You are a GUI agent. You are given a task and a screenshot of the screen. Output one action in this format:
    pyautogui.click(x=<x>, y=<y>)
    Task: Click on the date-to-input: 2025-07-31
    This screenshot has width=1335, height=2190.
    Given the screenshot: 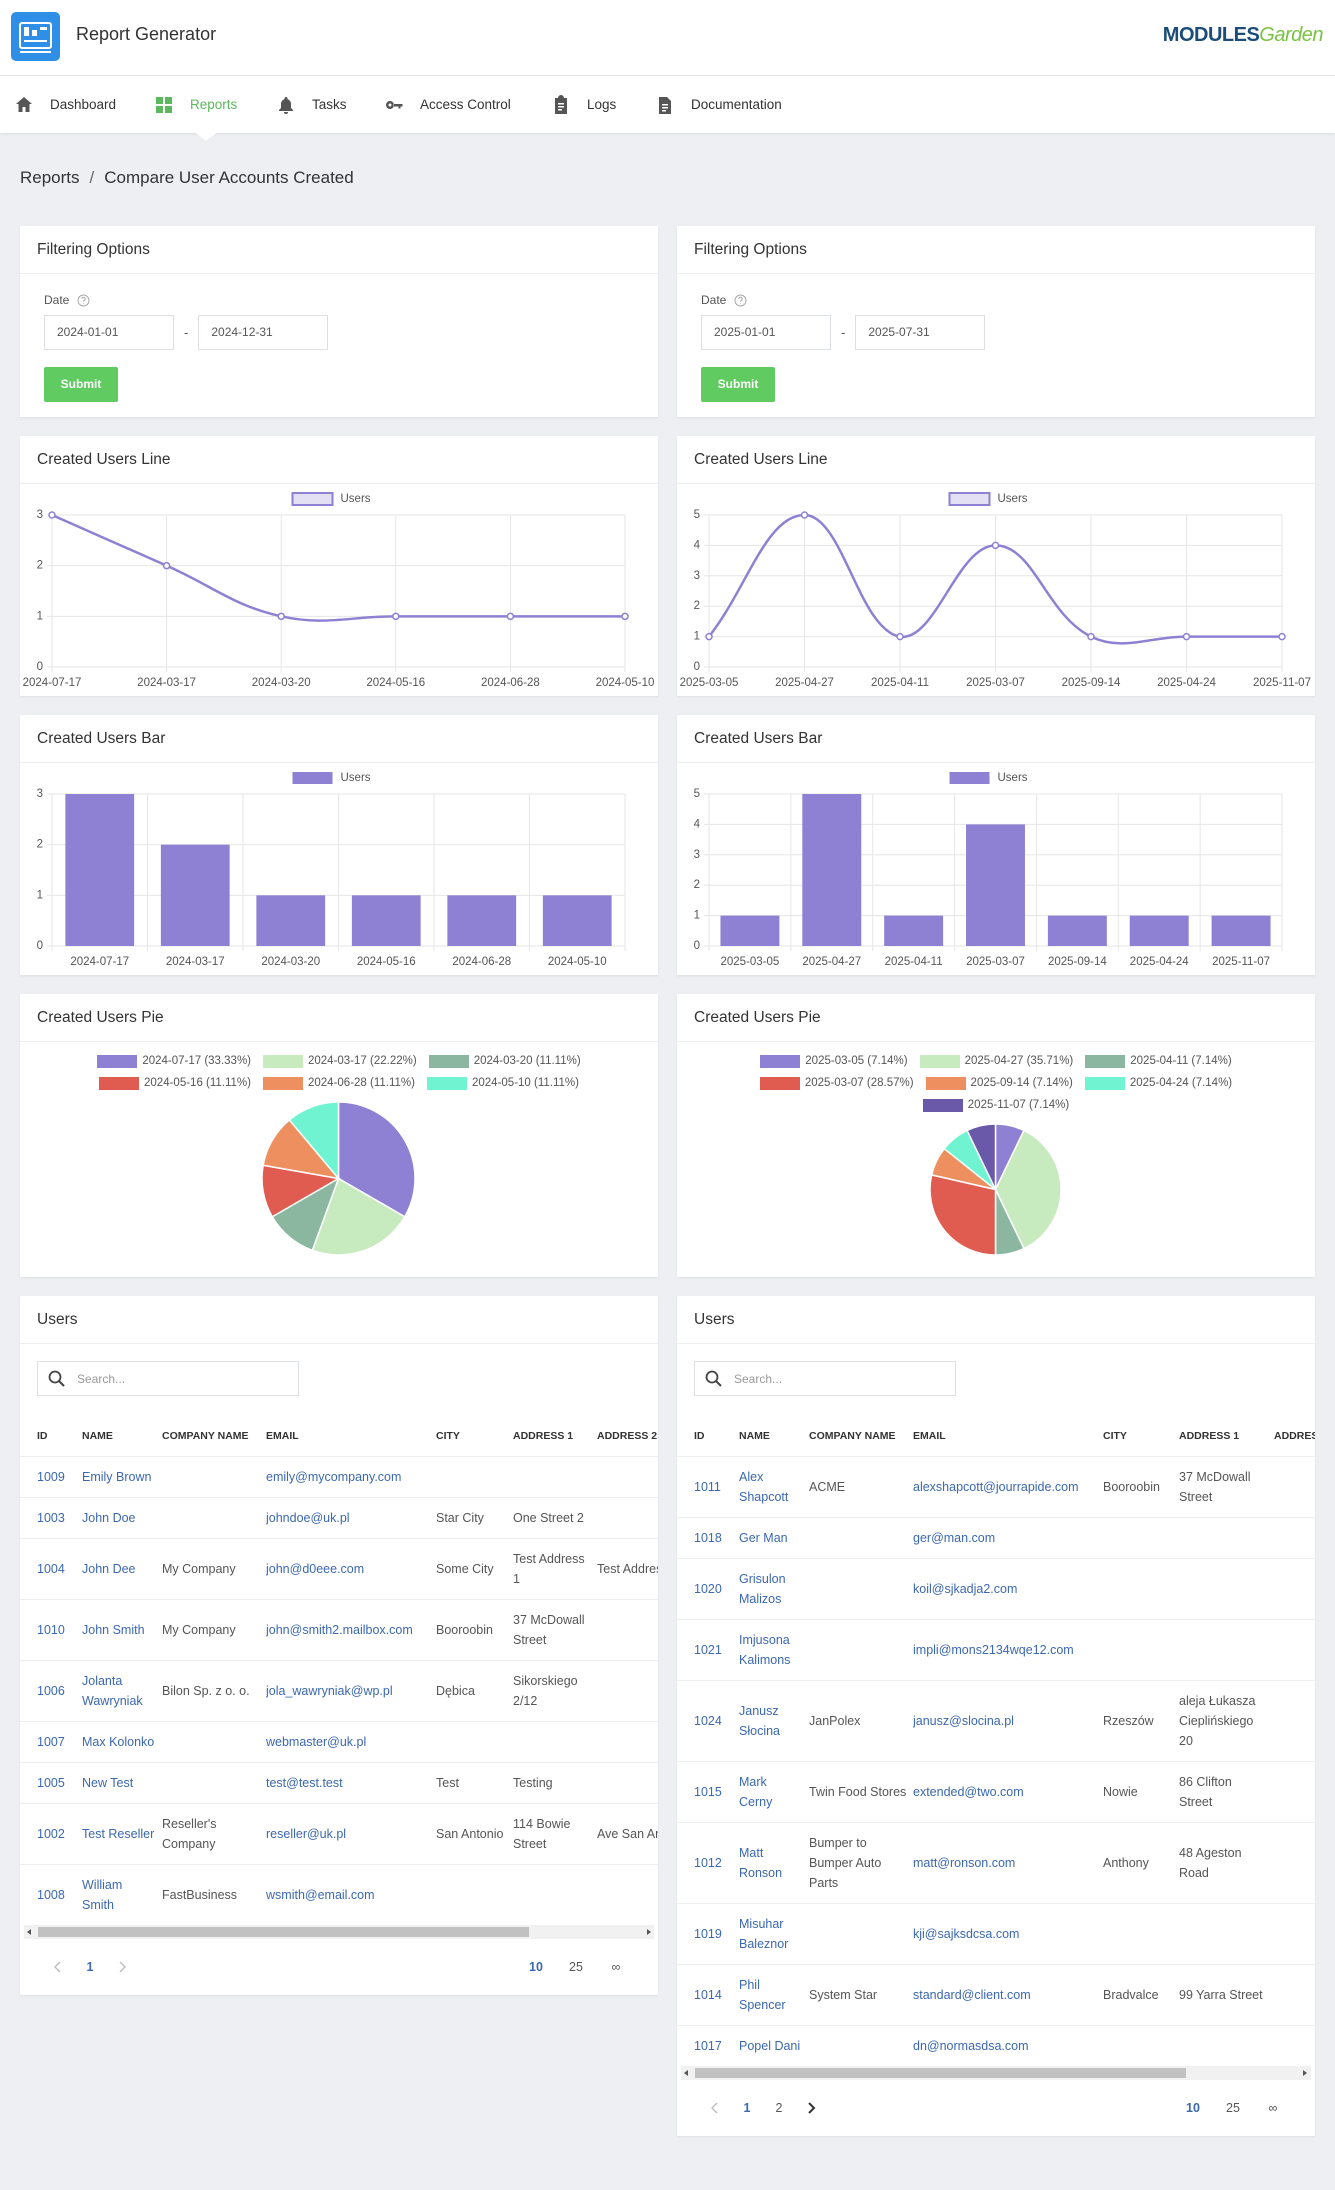 What is the action you would take?
    pyautogui.click(x=920, y=332)
    